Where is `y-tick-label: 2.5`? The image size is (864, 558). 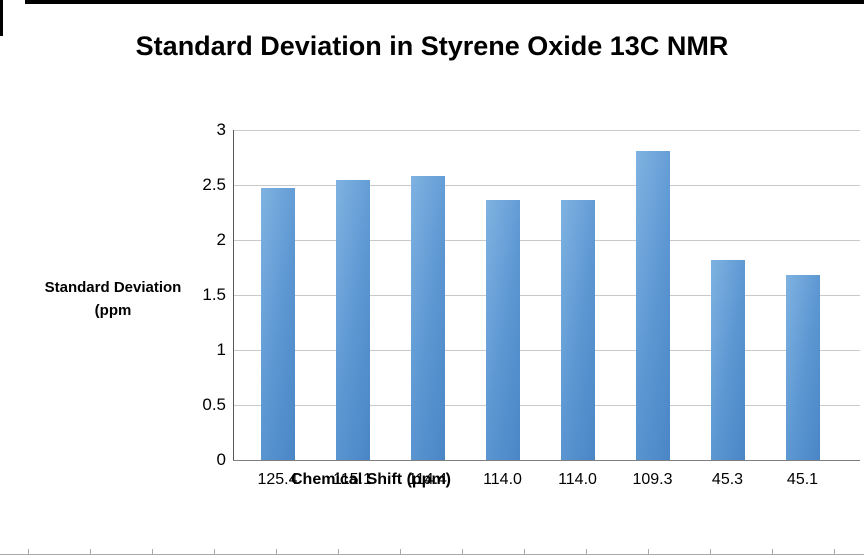 y-tick-label: 2.5 is located at coordinates (214, 184).